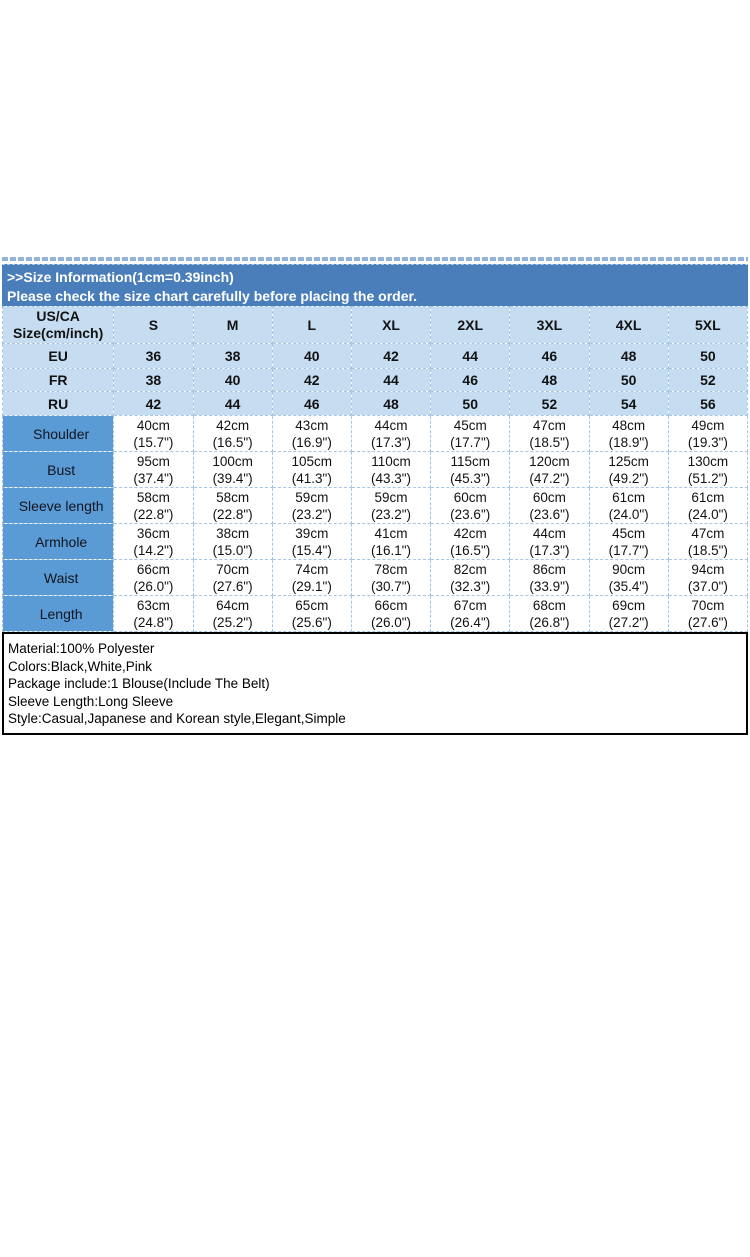 Image resolution: width=750 pixels, height=1257 pixels. Describe the element at coordinates (375, 380) in the screenshot. I see `region-row-fr: FR 38 40 42 44 46 48 50 52` at that location.